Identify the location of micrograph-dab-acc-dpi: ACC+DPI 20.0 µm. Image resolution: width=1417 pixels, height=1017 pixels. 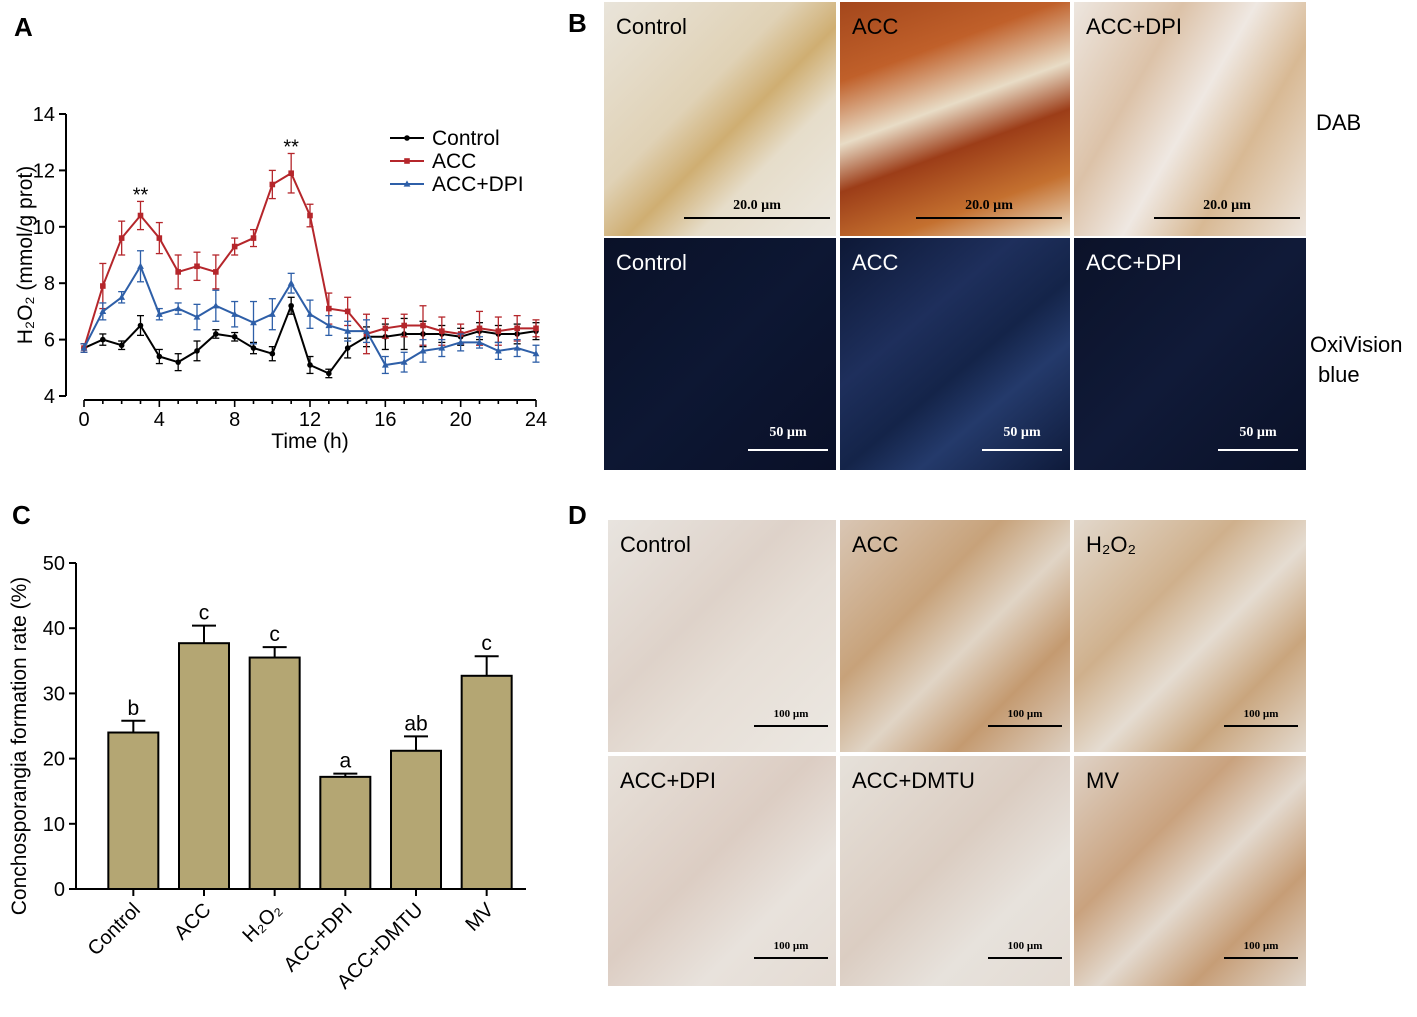
(1190, 119).